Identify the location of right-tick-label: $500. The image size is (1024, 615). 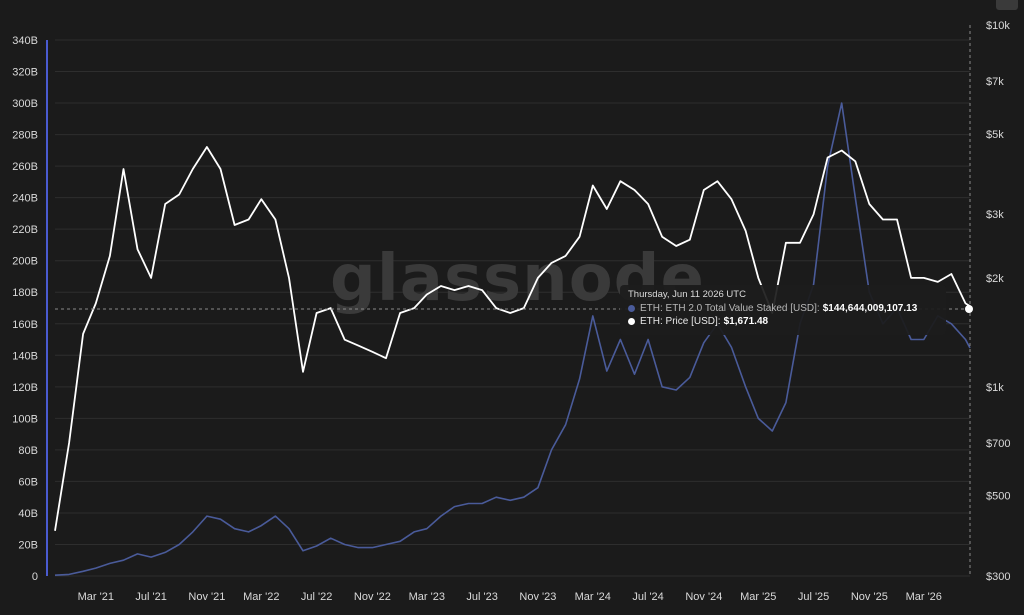
(998, 497).